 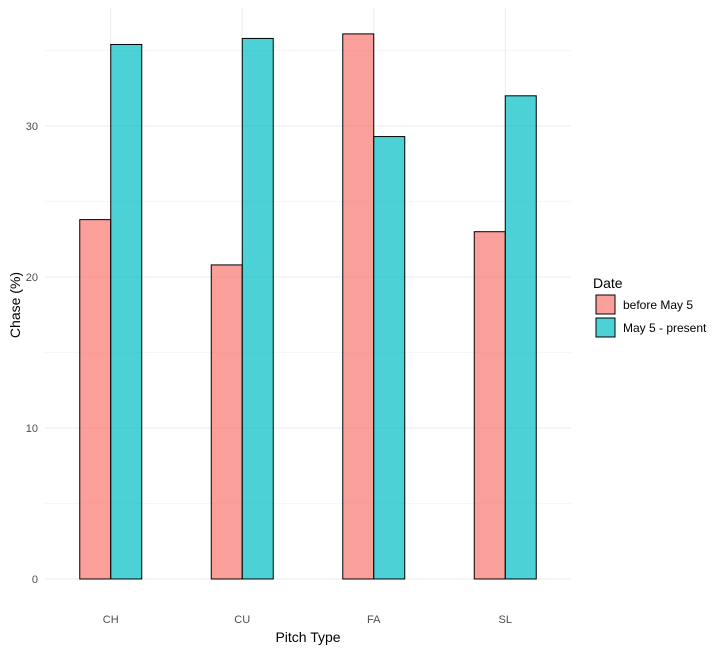 What do you see at coordinates (32, 278) in the screenshot?
I see `y-tick-label: 20` at bounding box center [32, 278].